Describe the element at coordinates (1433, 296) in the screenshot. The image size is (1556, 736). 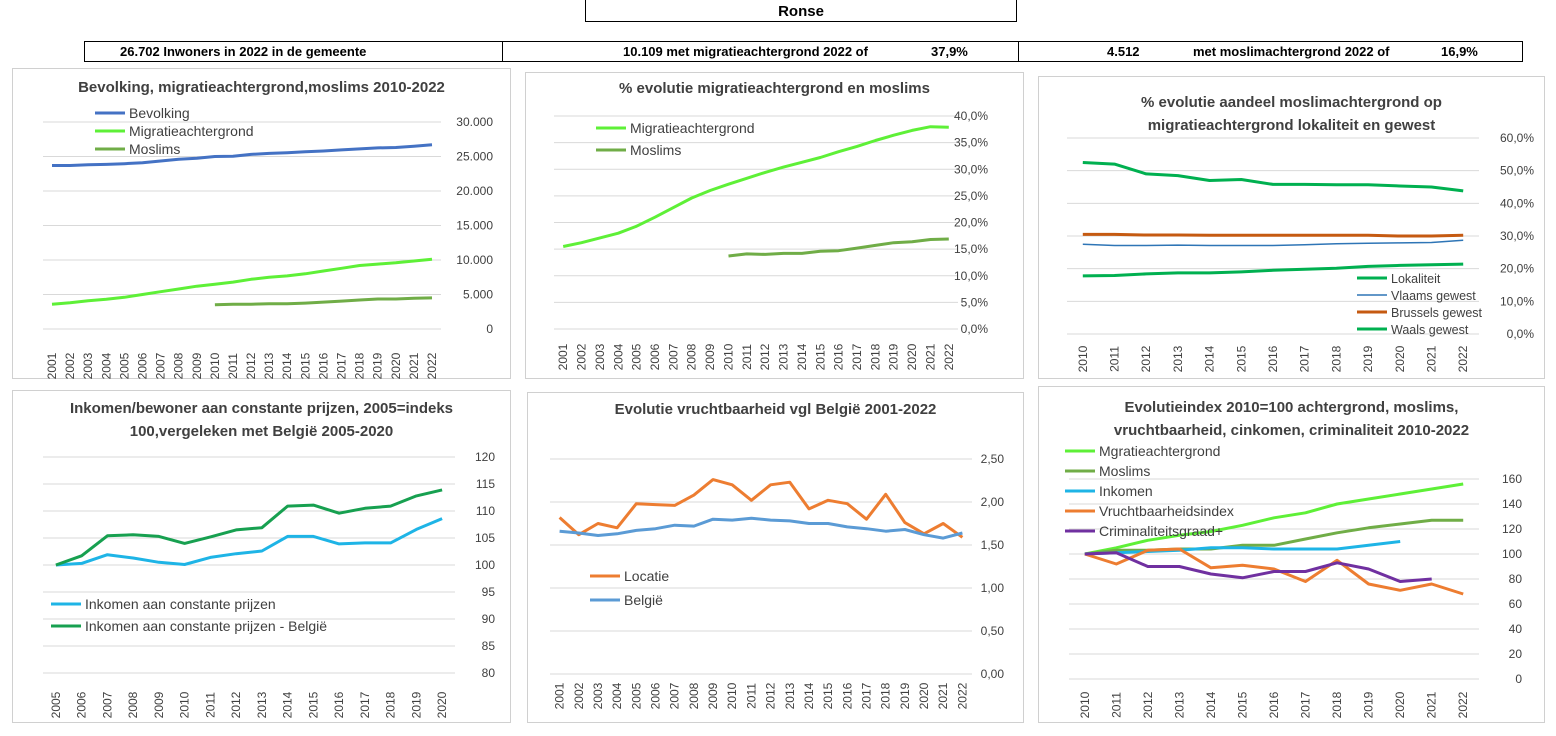
I see `legend-label: Vlaams gewest` at that location.